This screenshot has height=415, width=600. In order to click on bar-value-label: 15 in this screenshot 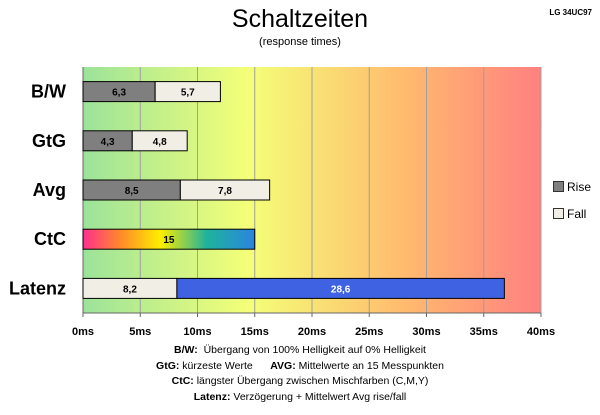, I will do `click(169, 240)`.